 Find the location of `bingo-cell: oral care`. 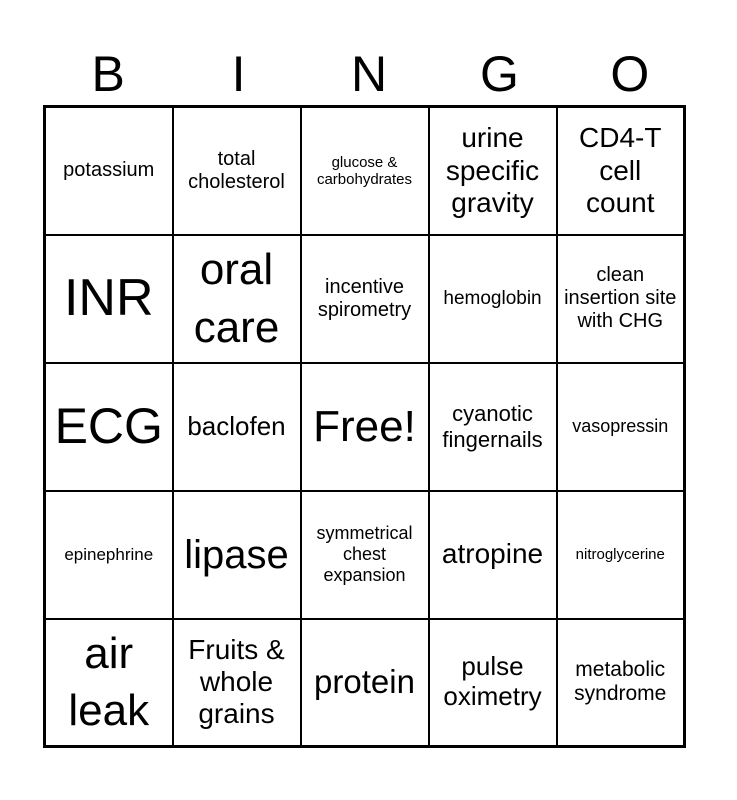

bingo-cell: oral care is located at coordinates (236, 298).